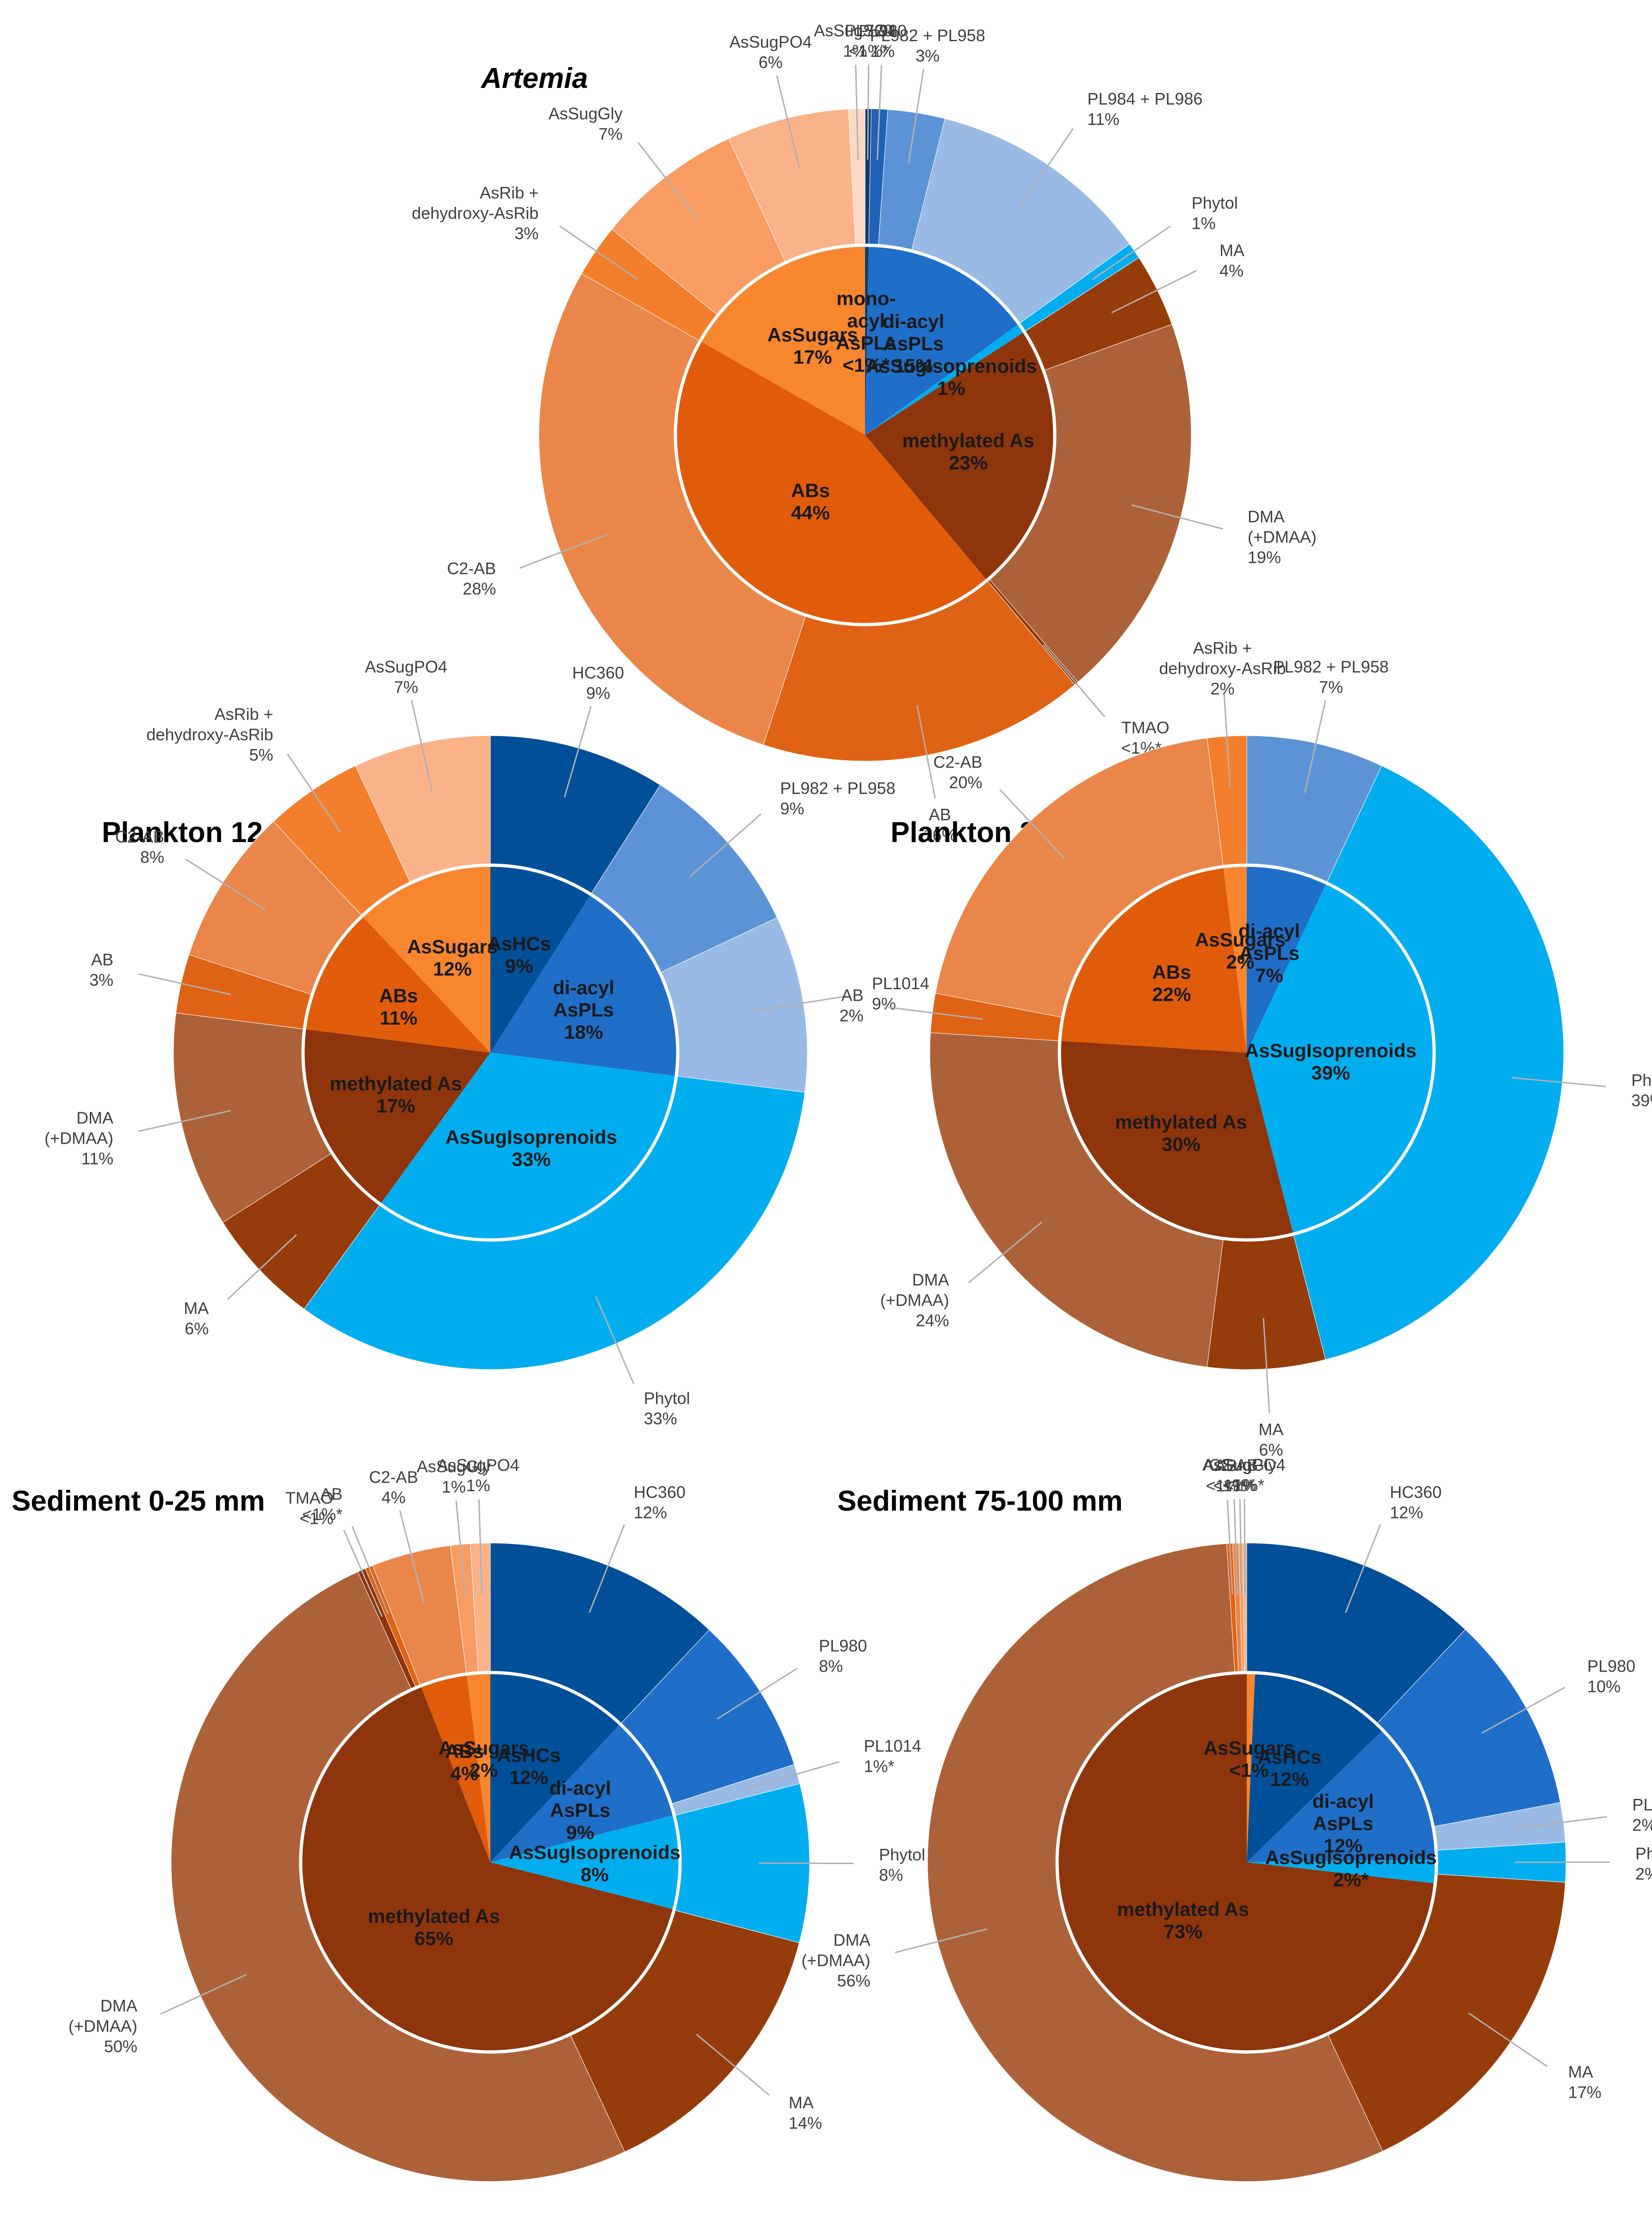 This screenshot has height=2231, width=1652. What do you see at coordinates (398, 1007) in the screenshot?
I see `inner-label-abs: ABs 11%` at bounding box center [398, 1007].